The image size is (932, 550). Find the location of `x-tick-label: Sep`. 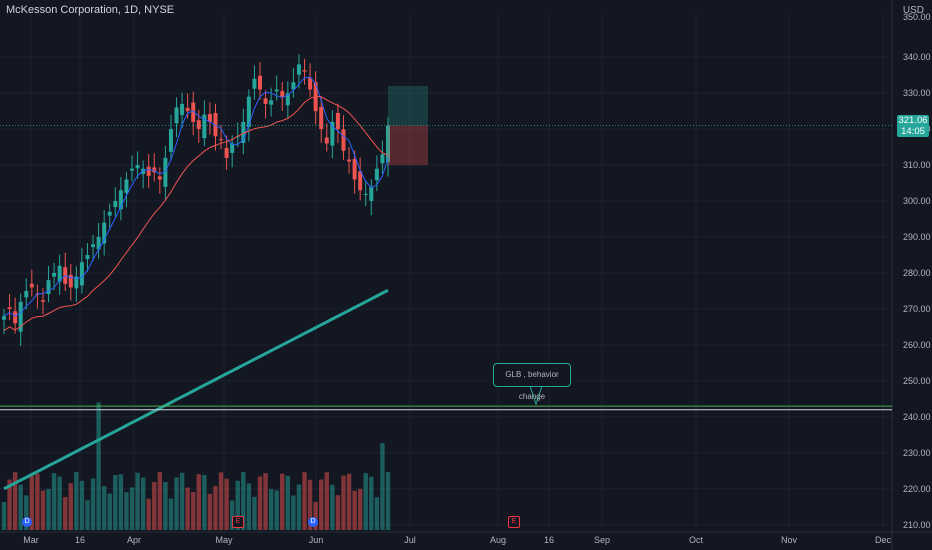

x-tick-label: Sep is located at coordinates (602, 540).